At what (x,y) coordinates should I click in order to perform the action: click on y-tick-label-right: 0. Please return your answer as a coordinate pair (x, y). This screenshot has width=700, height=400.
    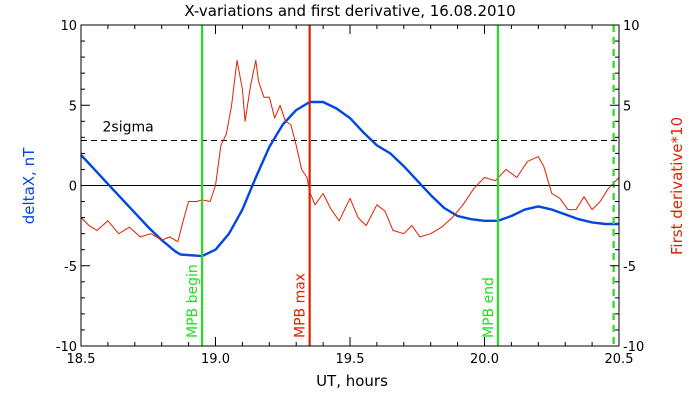
    Looking at the image, I should click on (627, 187).